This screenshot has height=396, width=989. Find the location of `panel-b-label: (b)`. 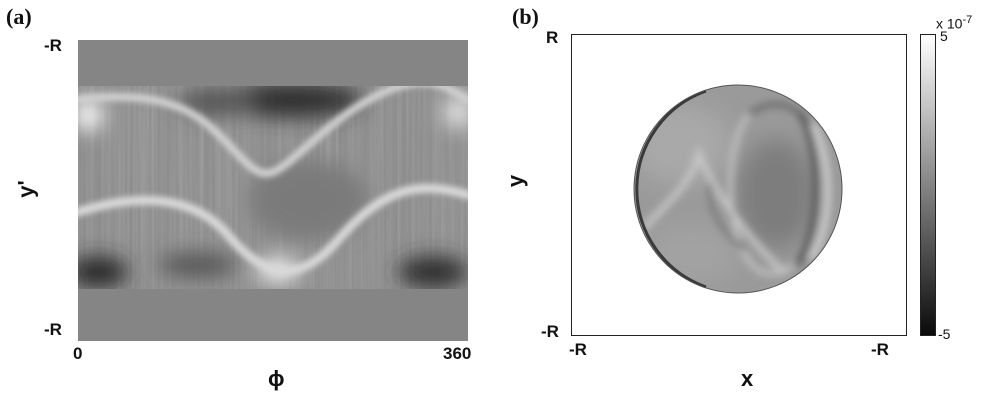

panel-b-label: (b) is located at coordinates (525, 16).